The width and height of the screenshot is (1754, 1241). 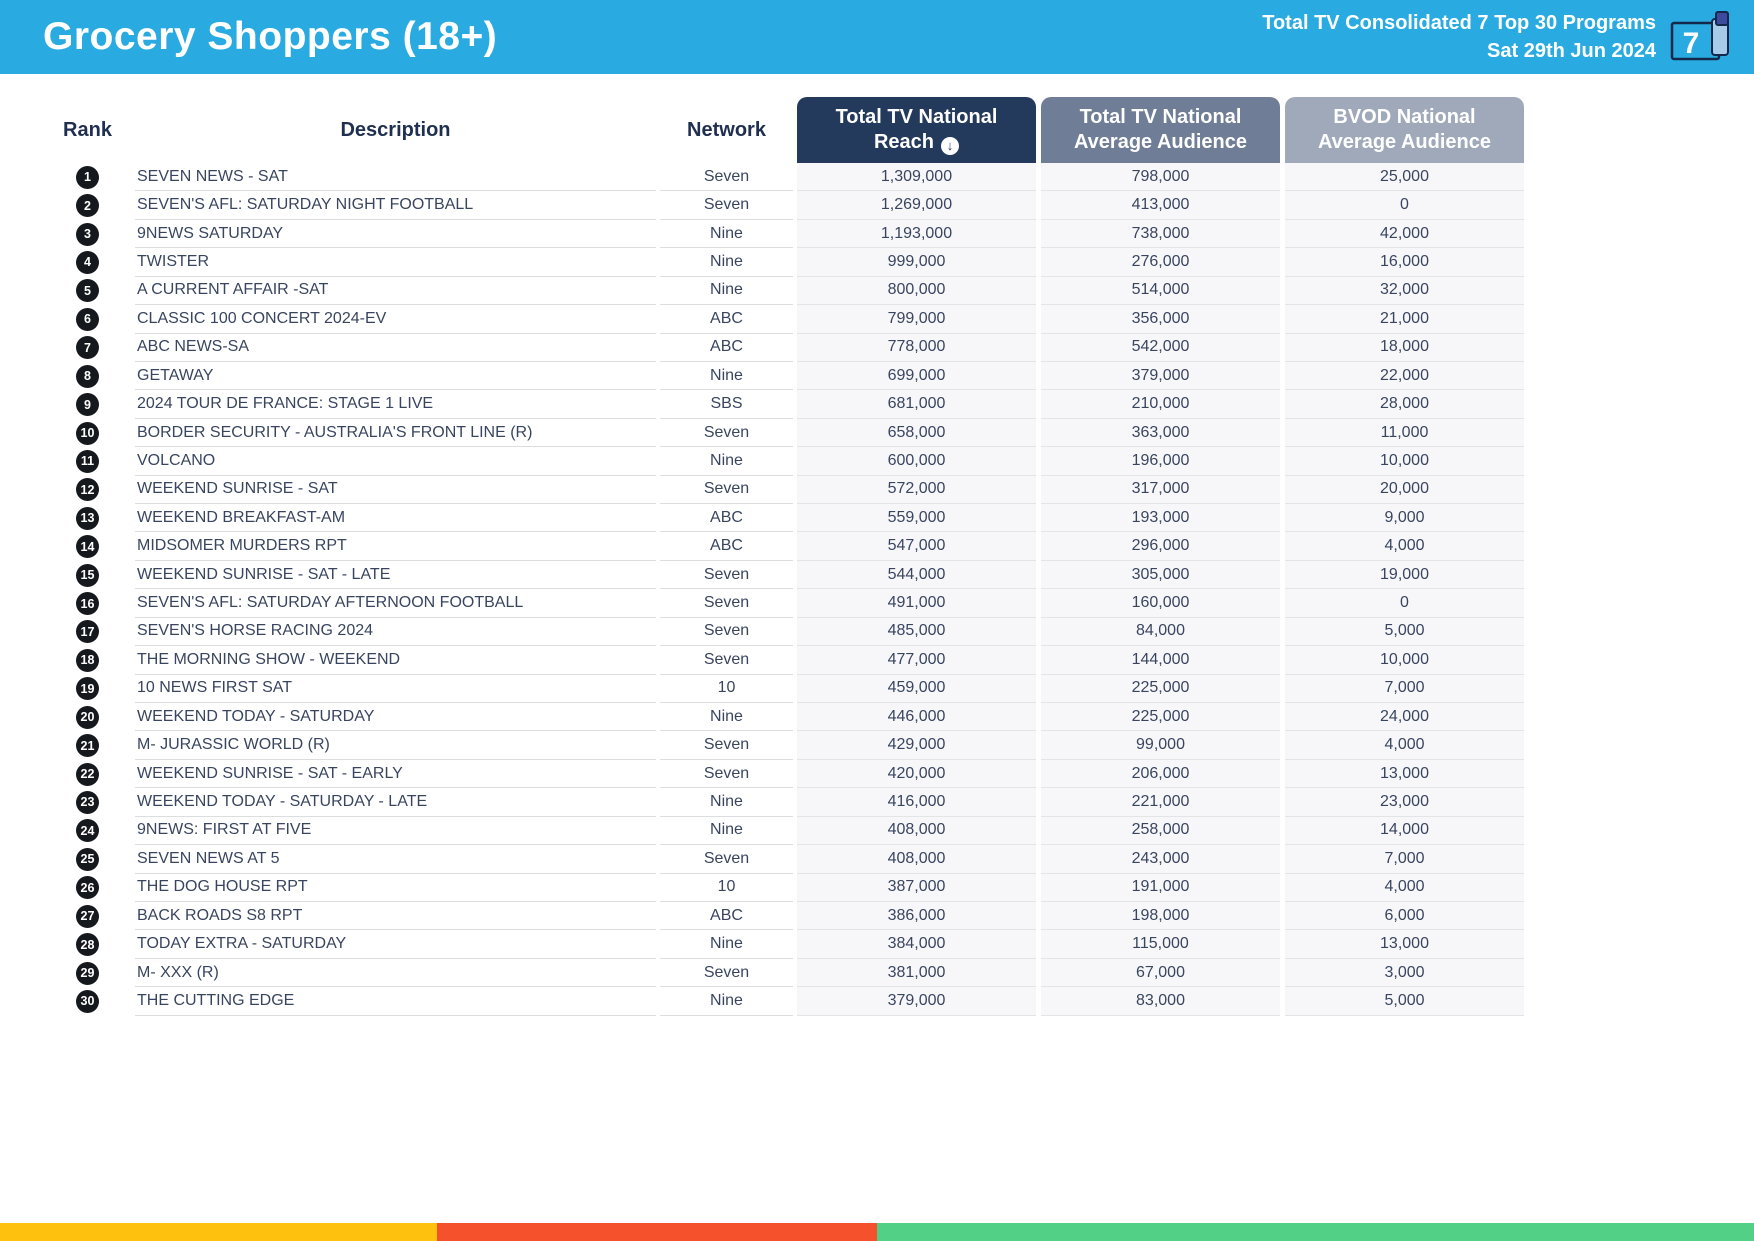 I want to click on rank-badge: 30, so click(x=87, y=1001).